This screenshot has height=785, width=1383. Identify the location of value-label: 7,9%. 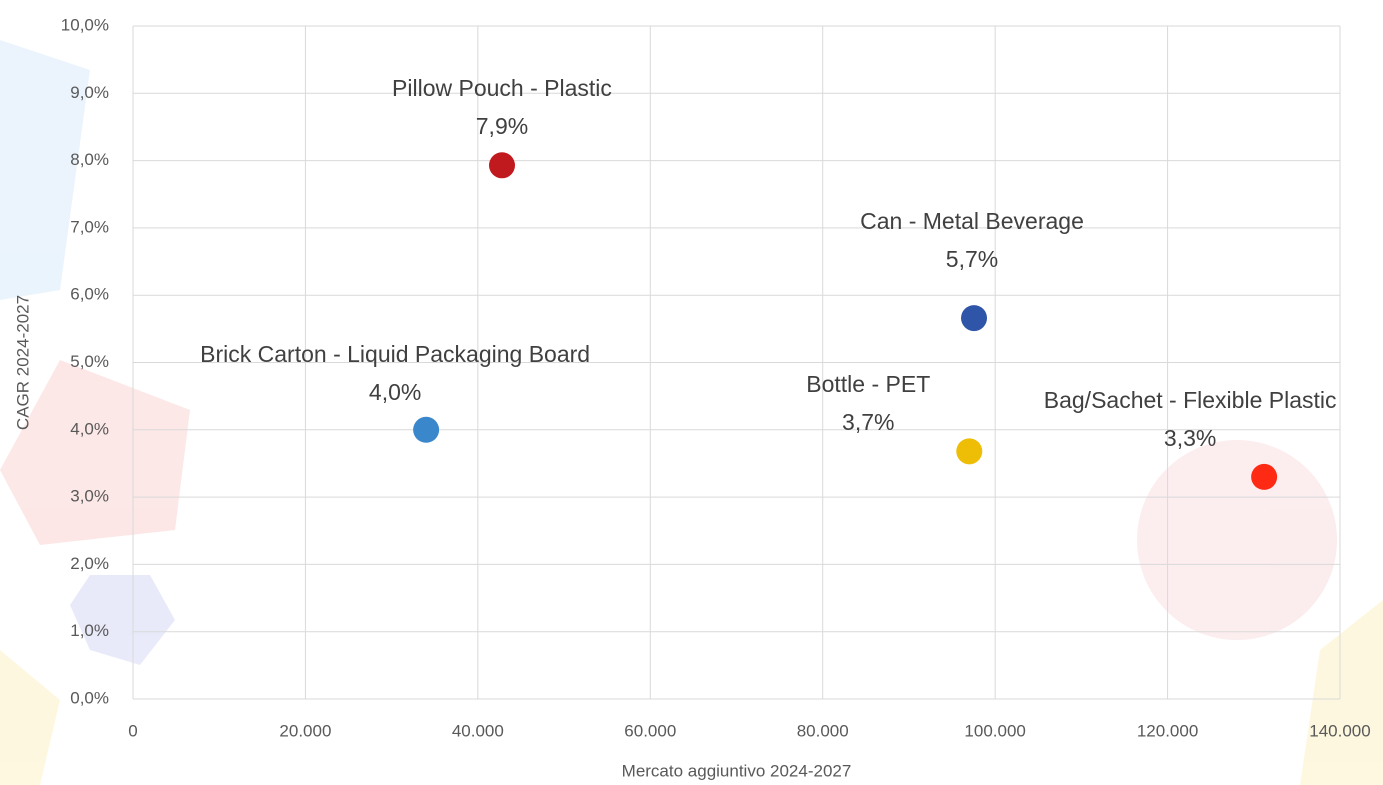
(502, 126).